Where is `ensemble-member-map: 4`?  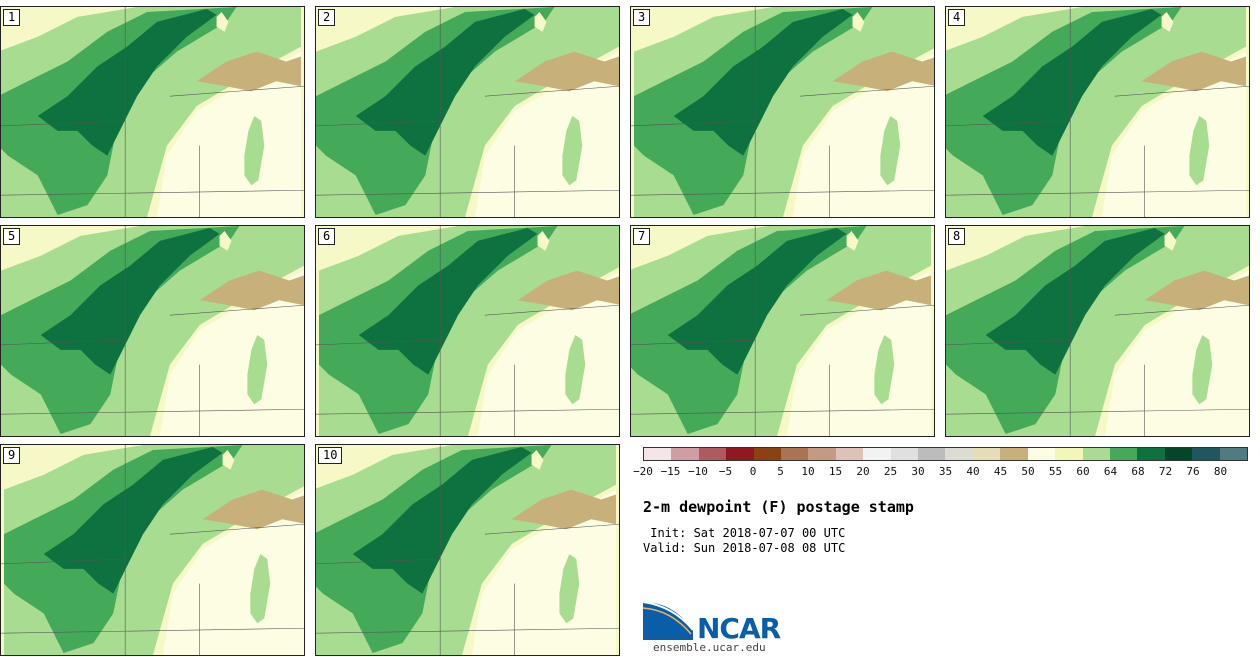 ensemble-member-map: 4 is located at coordinates (1097, 112).